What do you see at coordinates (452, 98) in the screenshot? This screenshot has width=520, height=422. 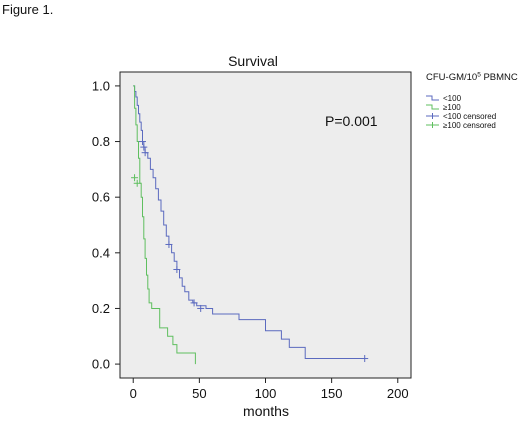 I see `legend-entry-label: <100` at bounding box center [452, 98].